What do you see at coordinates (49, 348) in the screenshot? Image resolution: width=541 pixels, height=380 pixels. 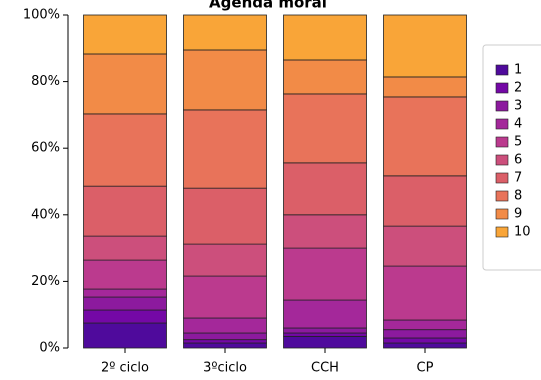 I see `y-tick-label: 0%` at bounding box center [49, 348].